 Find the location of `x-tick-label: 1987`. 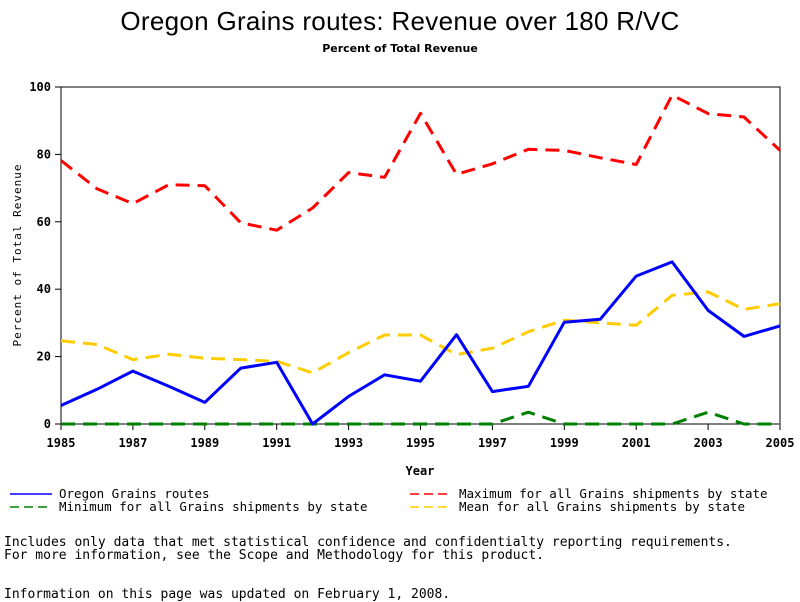

x-tick-label: 1987 is located at coordinates (132, 443).